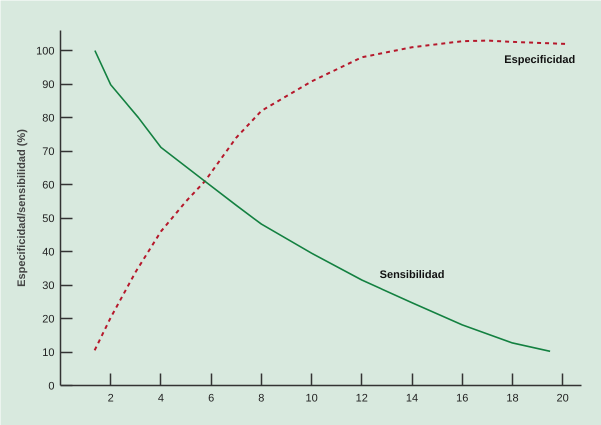 The width and height of the screenshot is (601, 425). Describe the element at coordinates (48, 320) in the screenshot. I see `y-tick-label: 20` at that location.